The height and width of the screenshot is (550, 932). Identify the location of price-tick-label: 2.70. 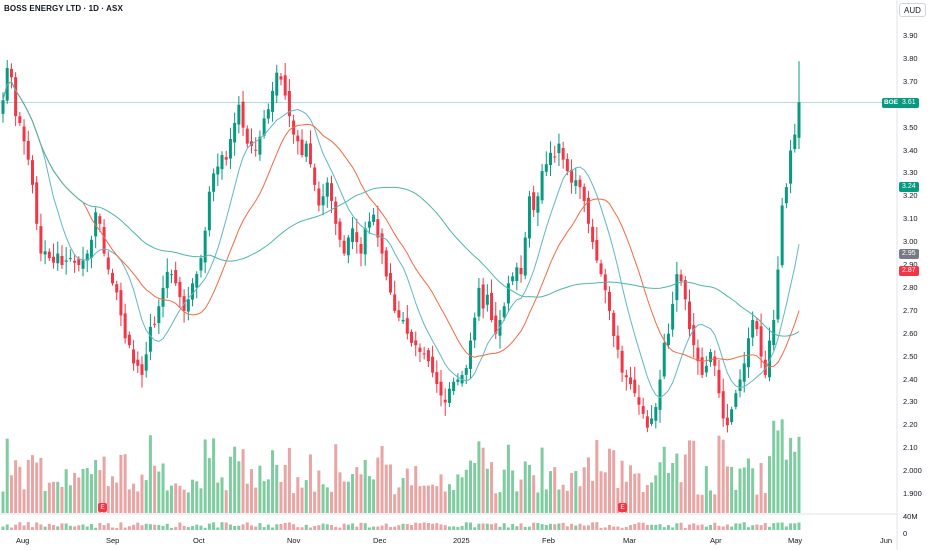
(910, 310).